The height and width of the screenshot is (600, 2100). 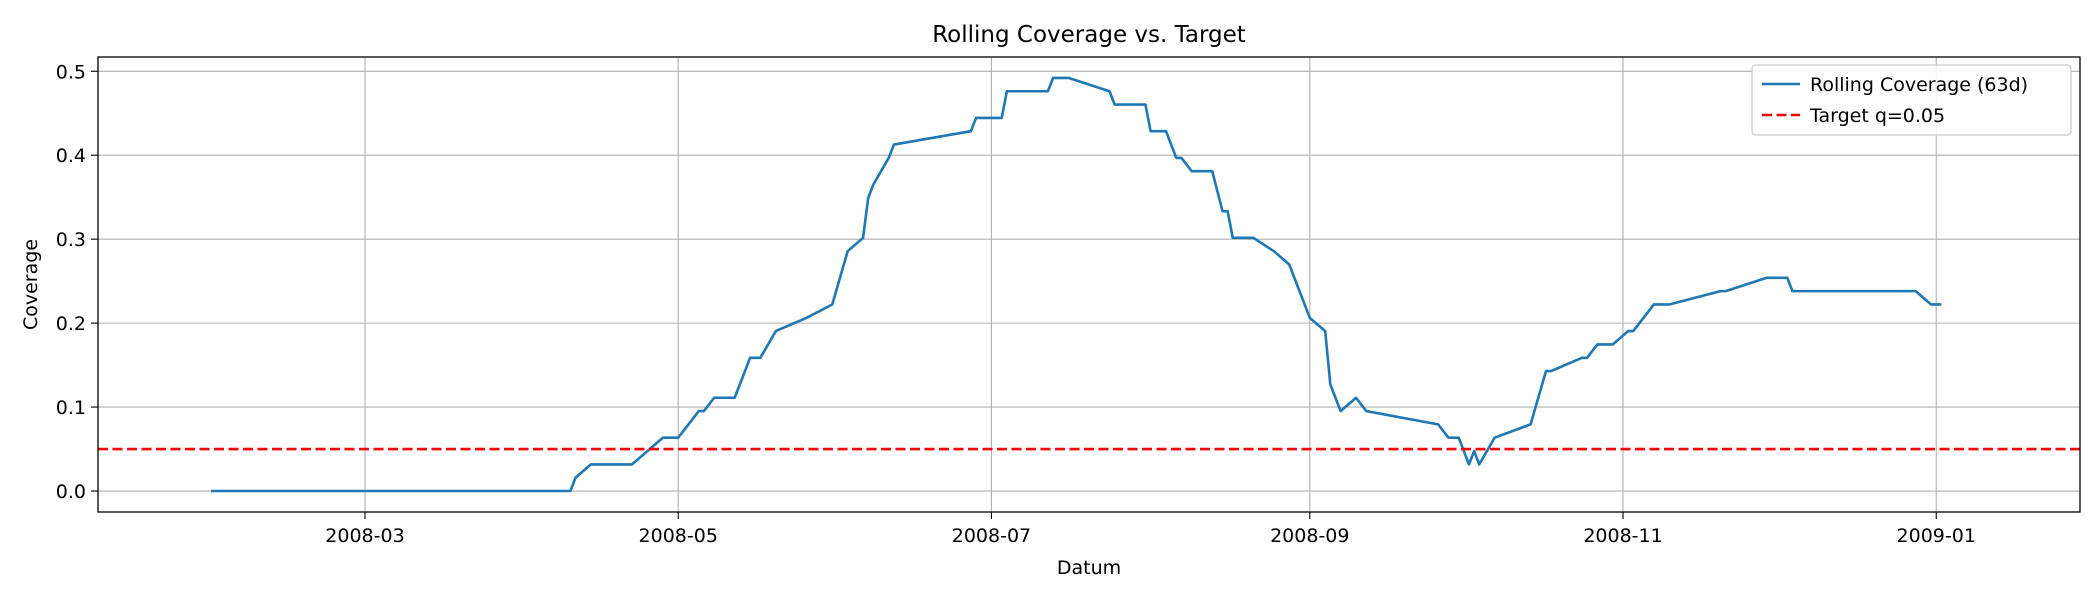 What do you see at coordinates (1089, 568) in the screenshot?
I see `x-axis-label: Datum` at bounding box center [1089, 568].